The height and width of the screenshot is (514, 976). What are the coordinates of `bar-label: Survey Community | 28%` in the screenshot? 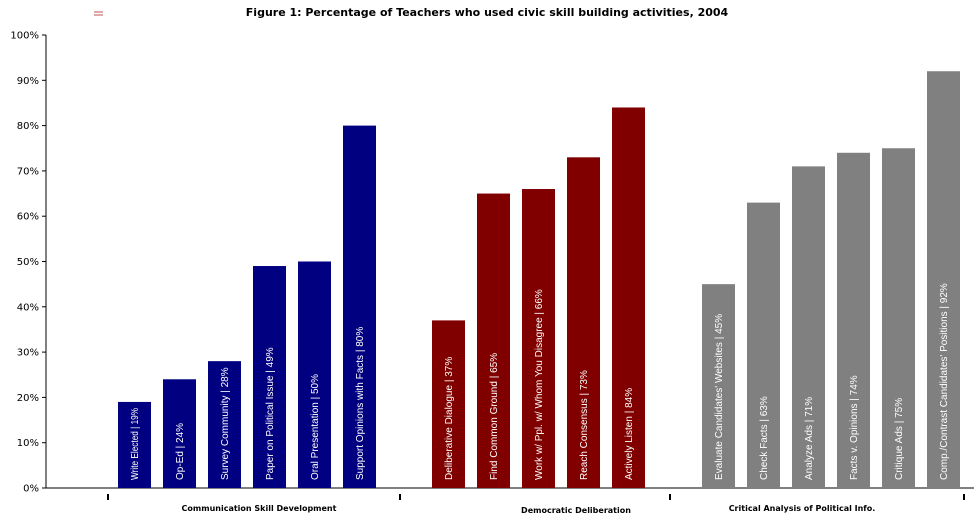 It's located at (225, 423).